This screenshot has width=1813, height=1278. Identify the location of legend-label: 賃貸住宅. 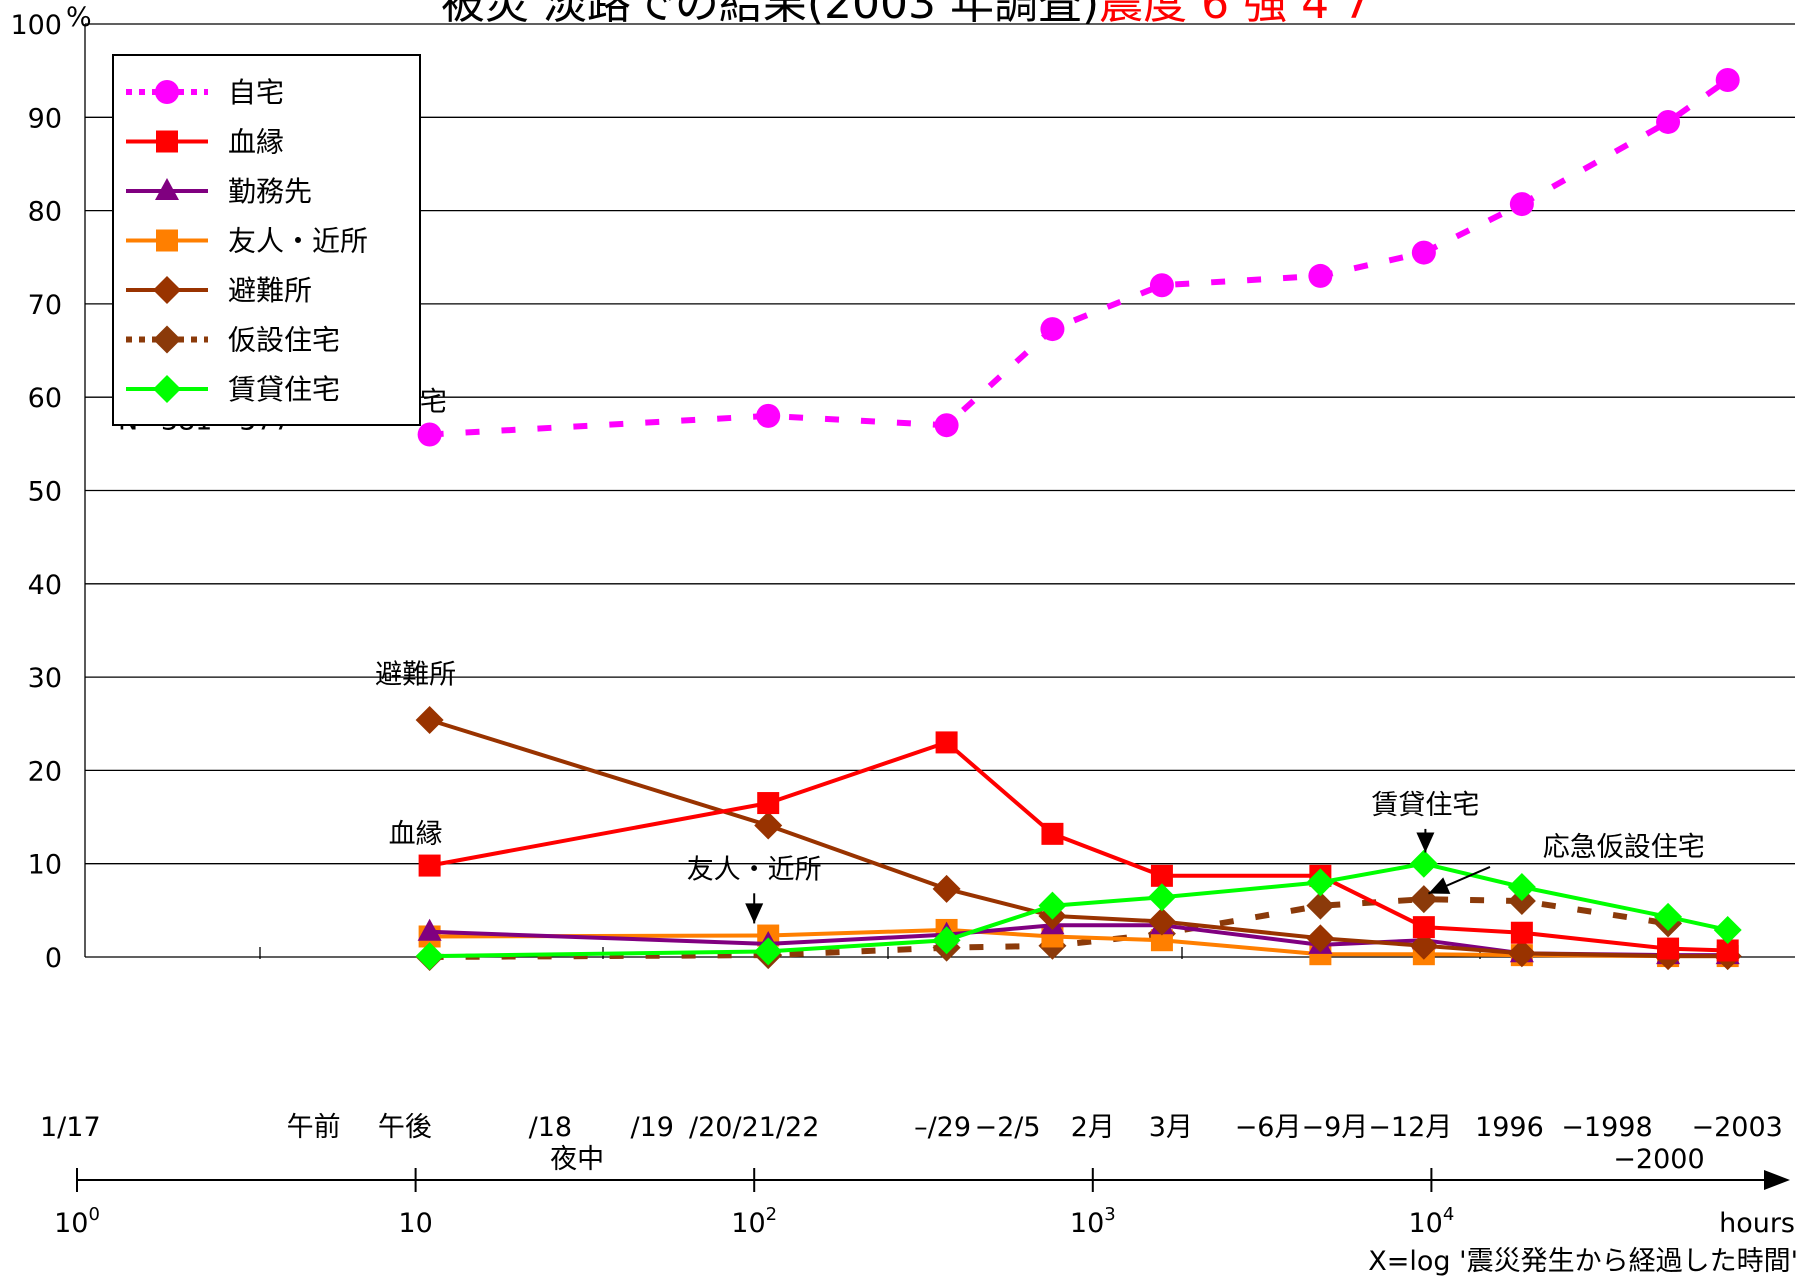
(284, 389).